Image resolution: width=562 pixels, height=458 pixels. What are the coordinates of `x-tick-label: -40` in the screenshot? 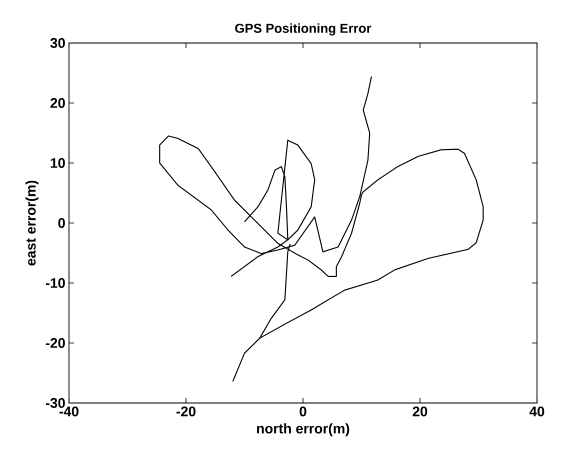 It's located at (69, 411).